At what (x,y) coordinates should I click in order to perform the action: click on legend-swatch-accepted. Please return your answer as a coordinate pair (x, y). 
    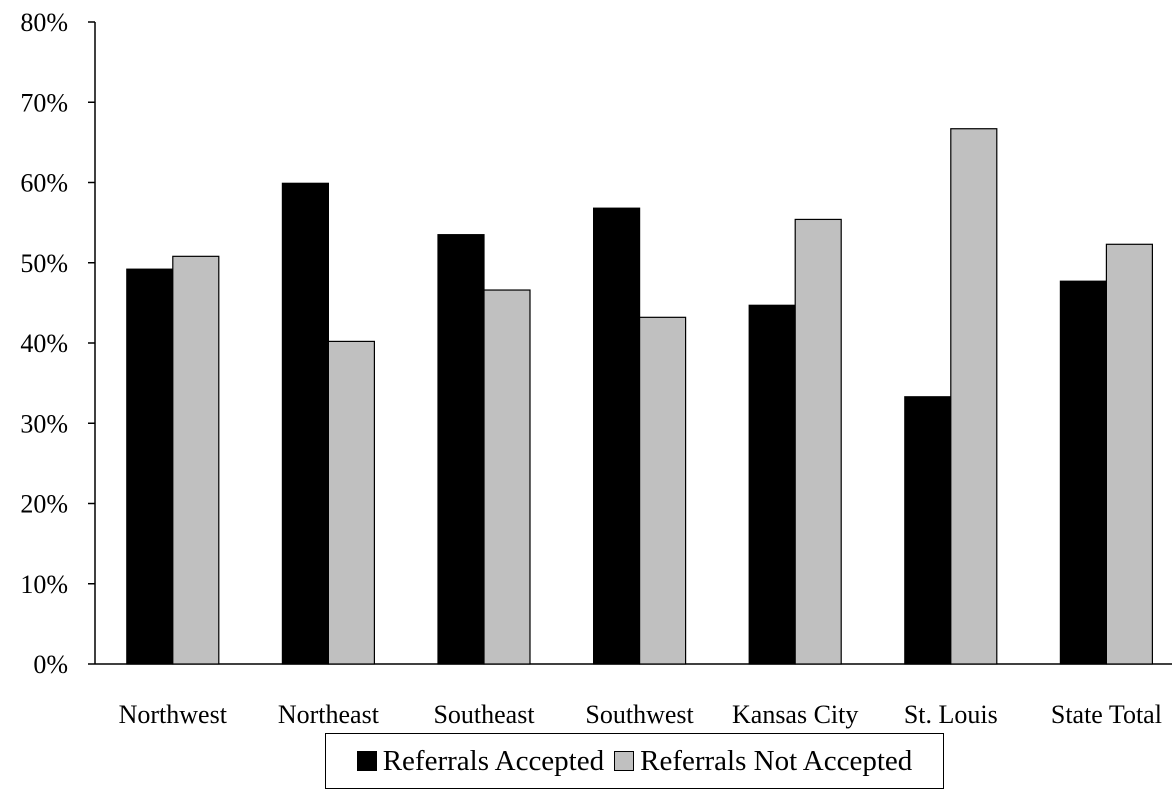
    Looking at the image, I should click on (366, 761).